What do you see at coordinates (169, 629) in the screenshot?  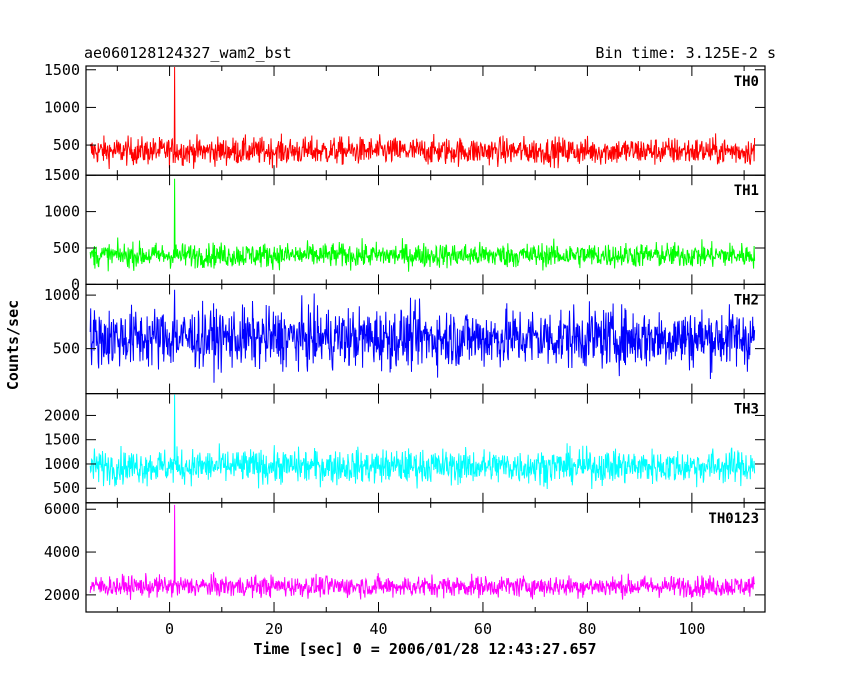 I see `x-tick-label: 0` at bounding box center [169, 629].